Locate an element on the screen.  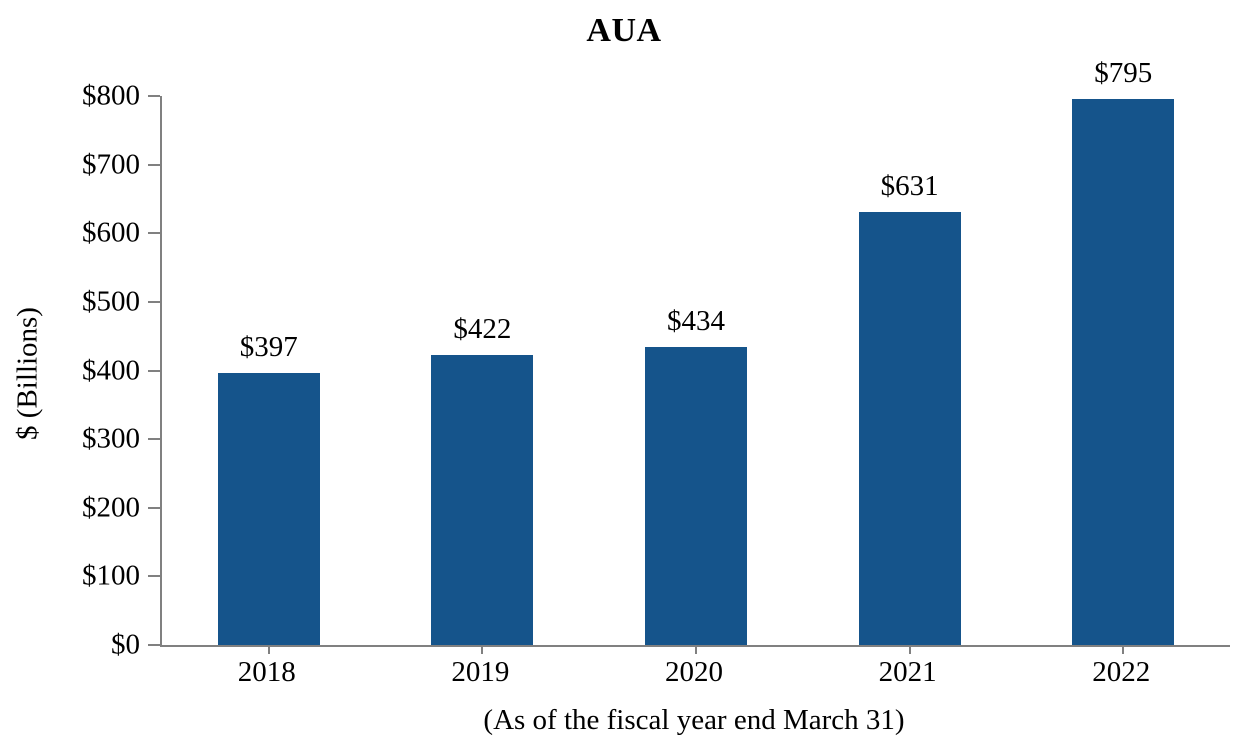
x-tick-label-2021: 2021 is located at coordinates (907, 672).